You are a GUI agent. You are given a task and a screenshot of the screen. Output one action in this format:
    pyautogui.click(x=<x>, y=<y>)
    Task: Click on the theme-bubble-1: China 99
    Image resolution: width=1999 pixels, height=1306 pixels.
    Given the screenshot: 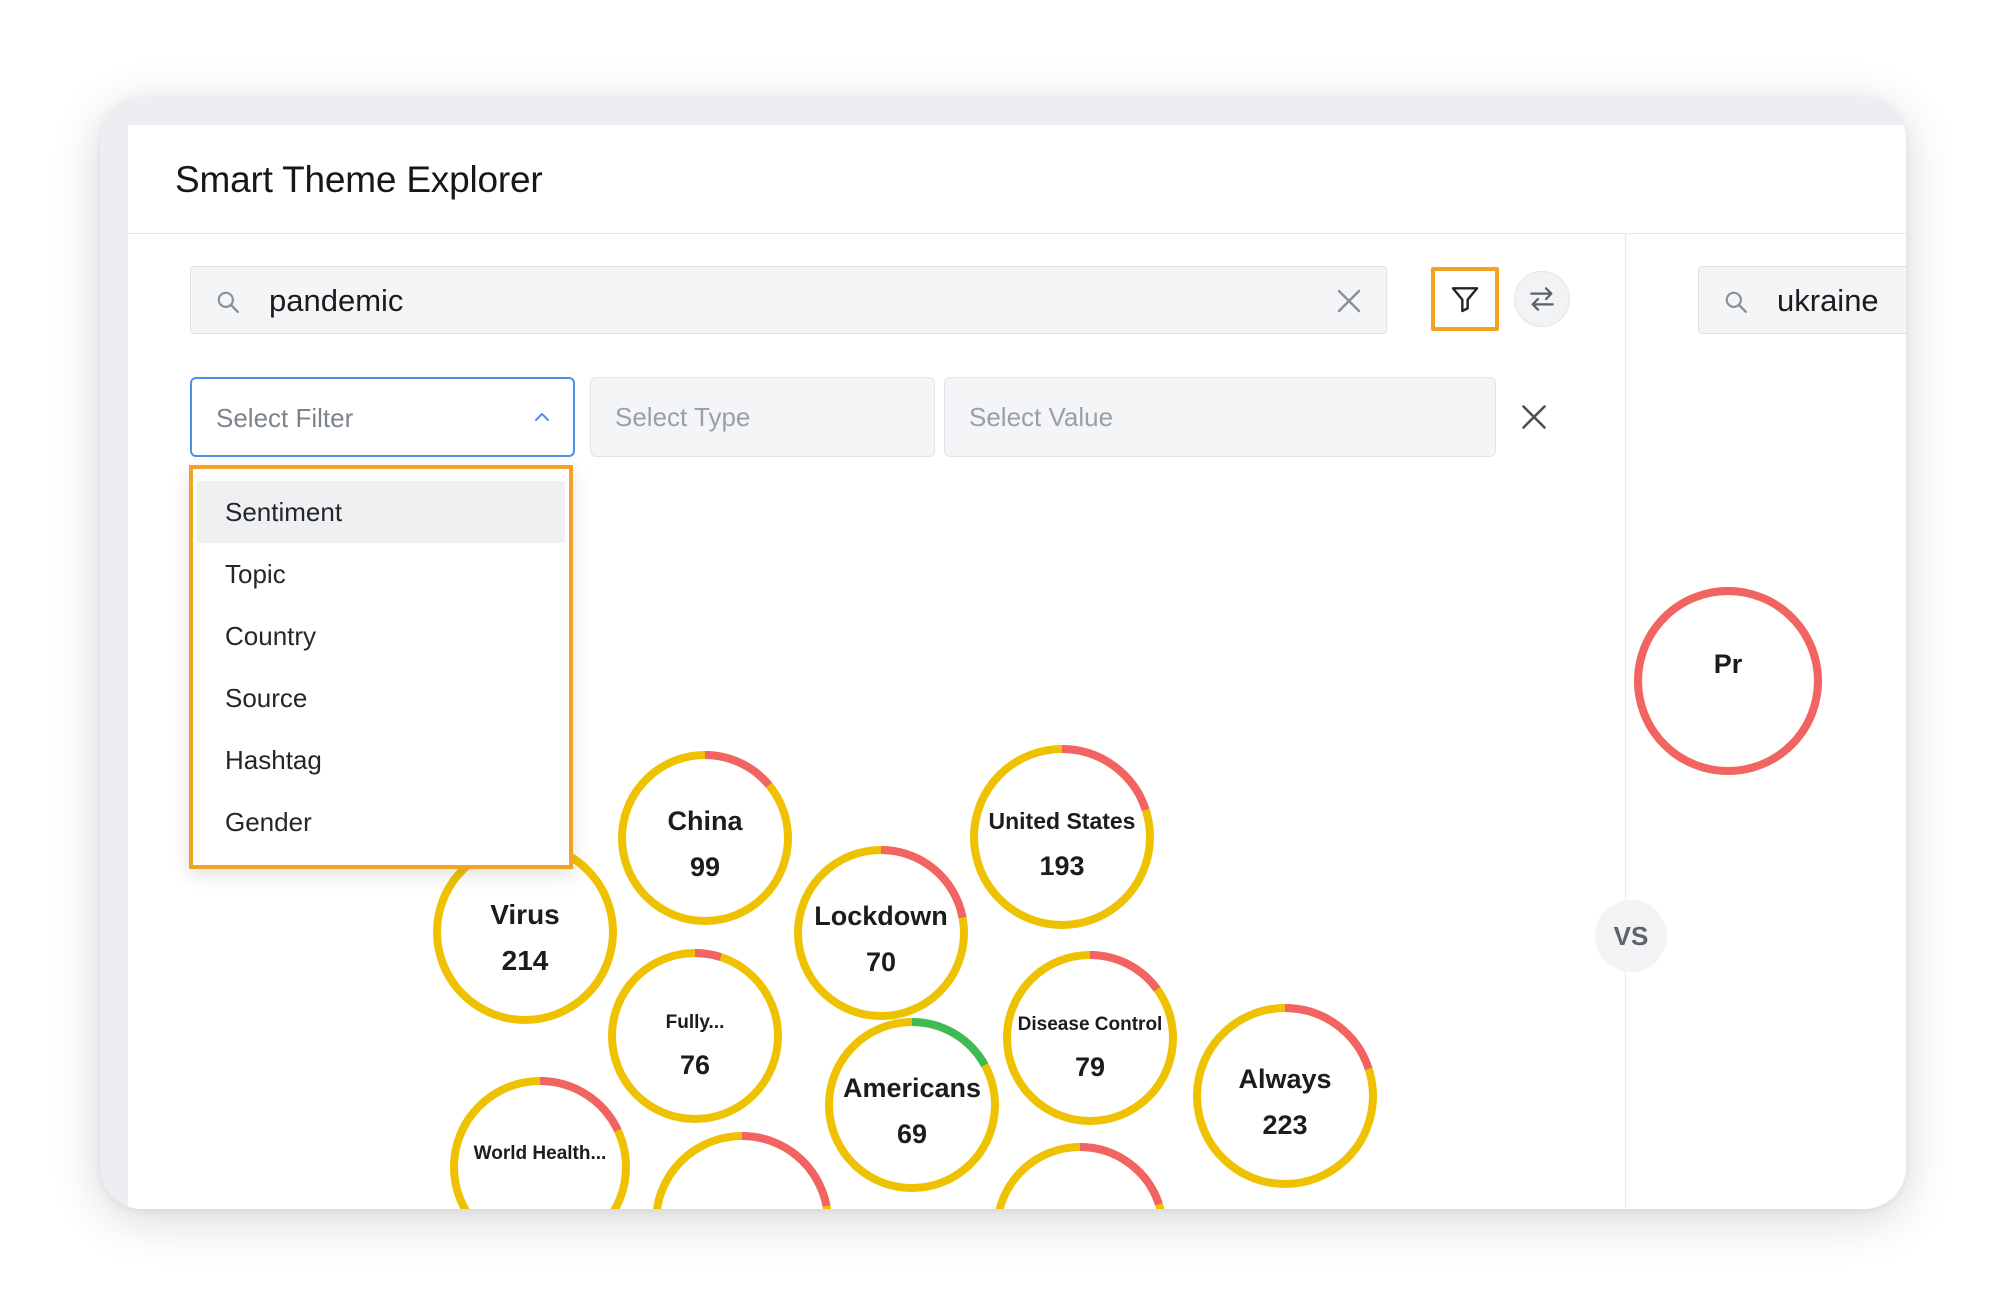 What is the action you would take?
    pyautogui.click(x=705, y=838)
    